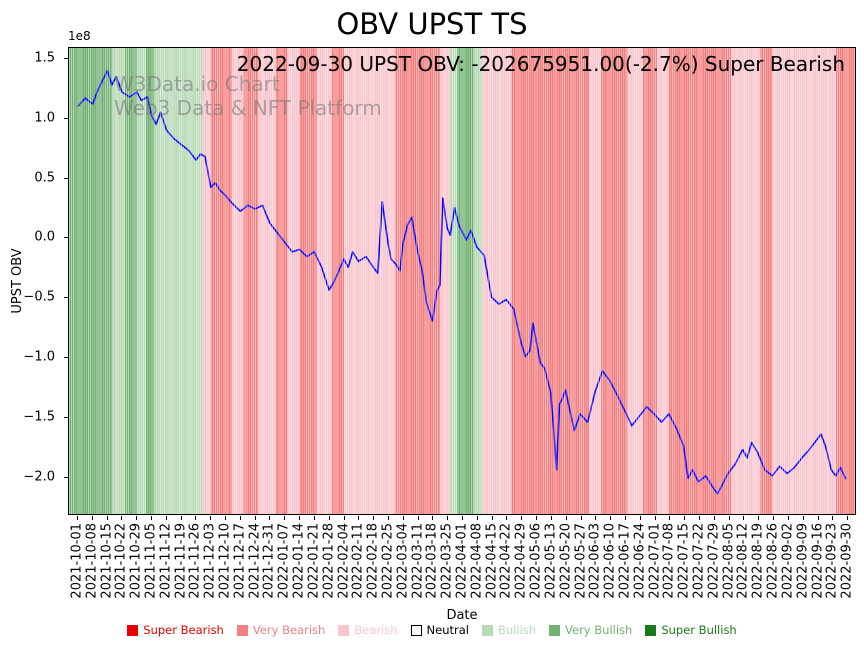  Describe the element at coordinates (255, 561) in the screenshot. I see `x-tick-label: 2021-12-24` at that location.